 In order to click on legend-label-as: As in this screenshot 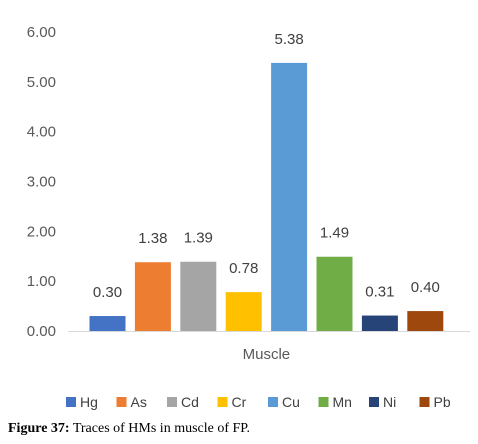, I will do `click(139, 402)`.